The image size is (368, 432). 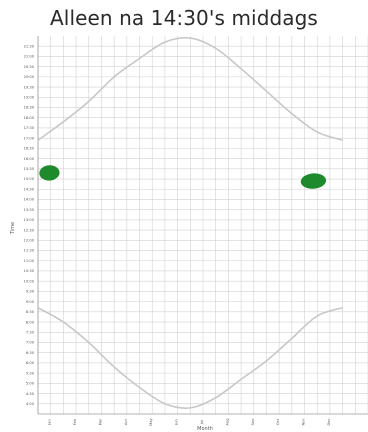 I want to click on y-tick-label: 14:30, so click(x=29, y=189).